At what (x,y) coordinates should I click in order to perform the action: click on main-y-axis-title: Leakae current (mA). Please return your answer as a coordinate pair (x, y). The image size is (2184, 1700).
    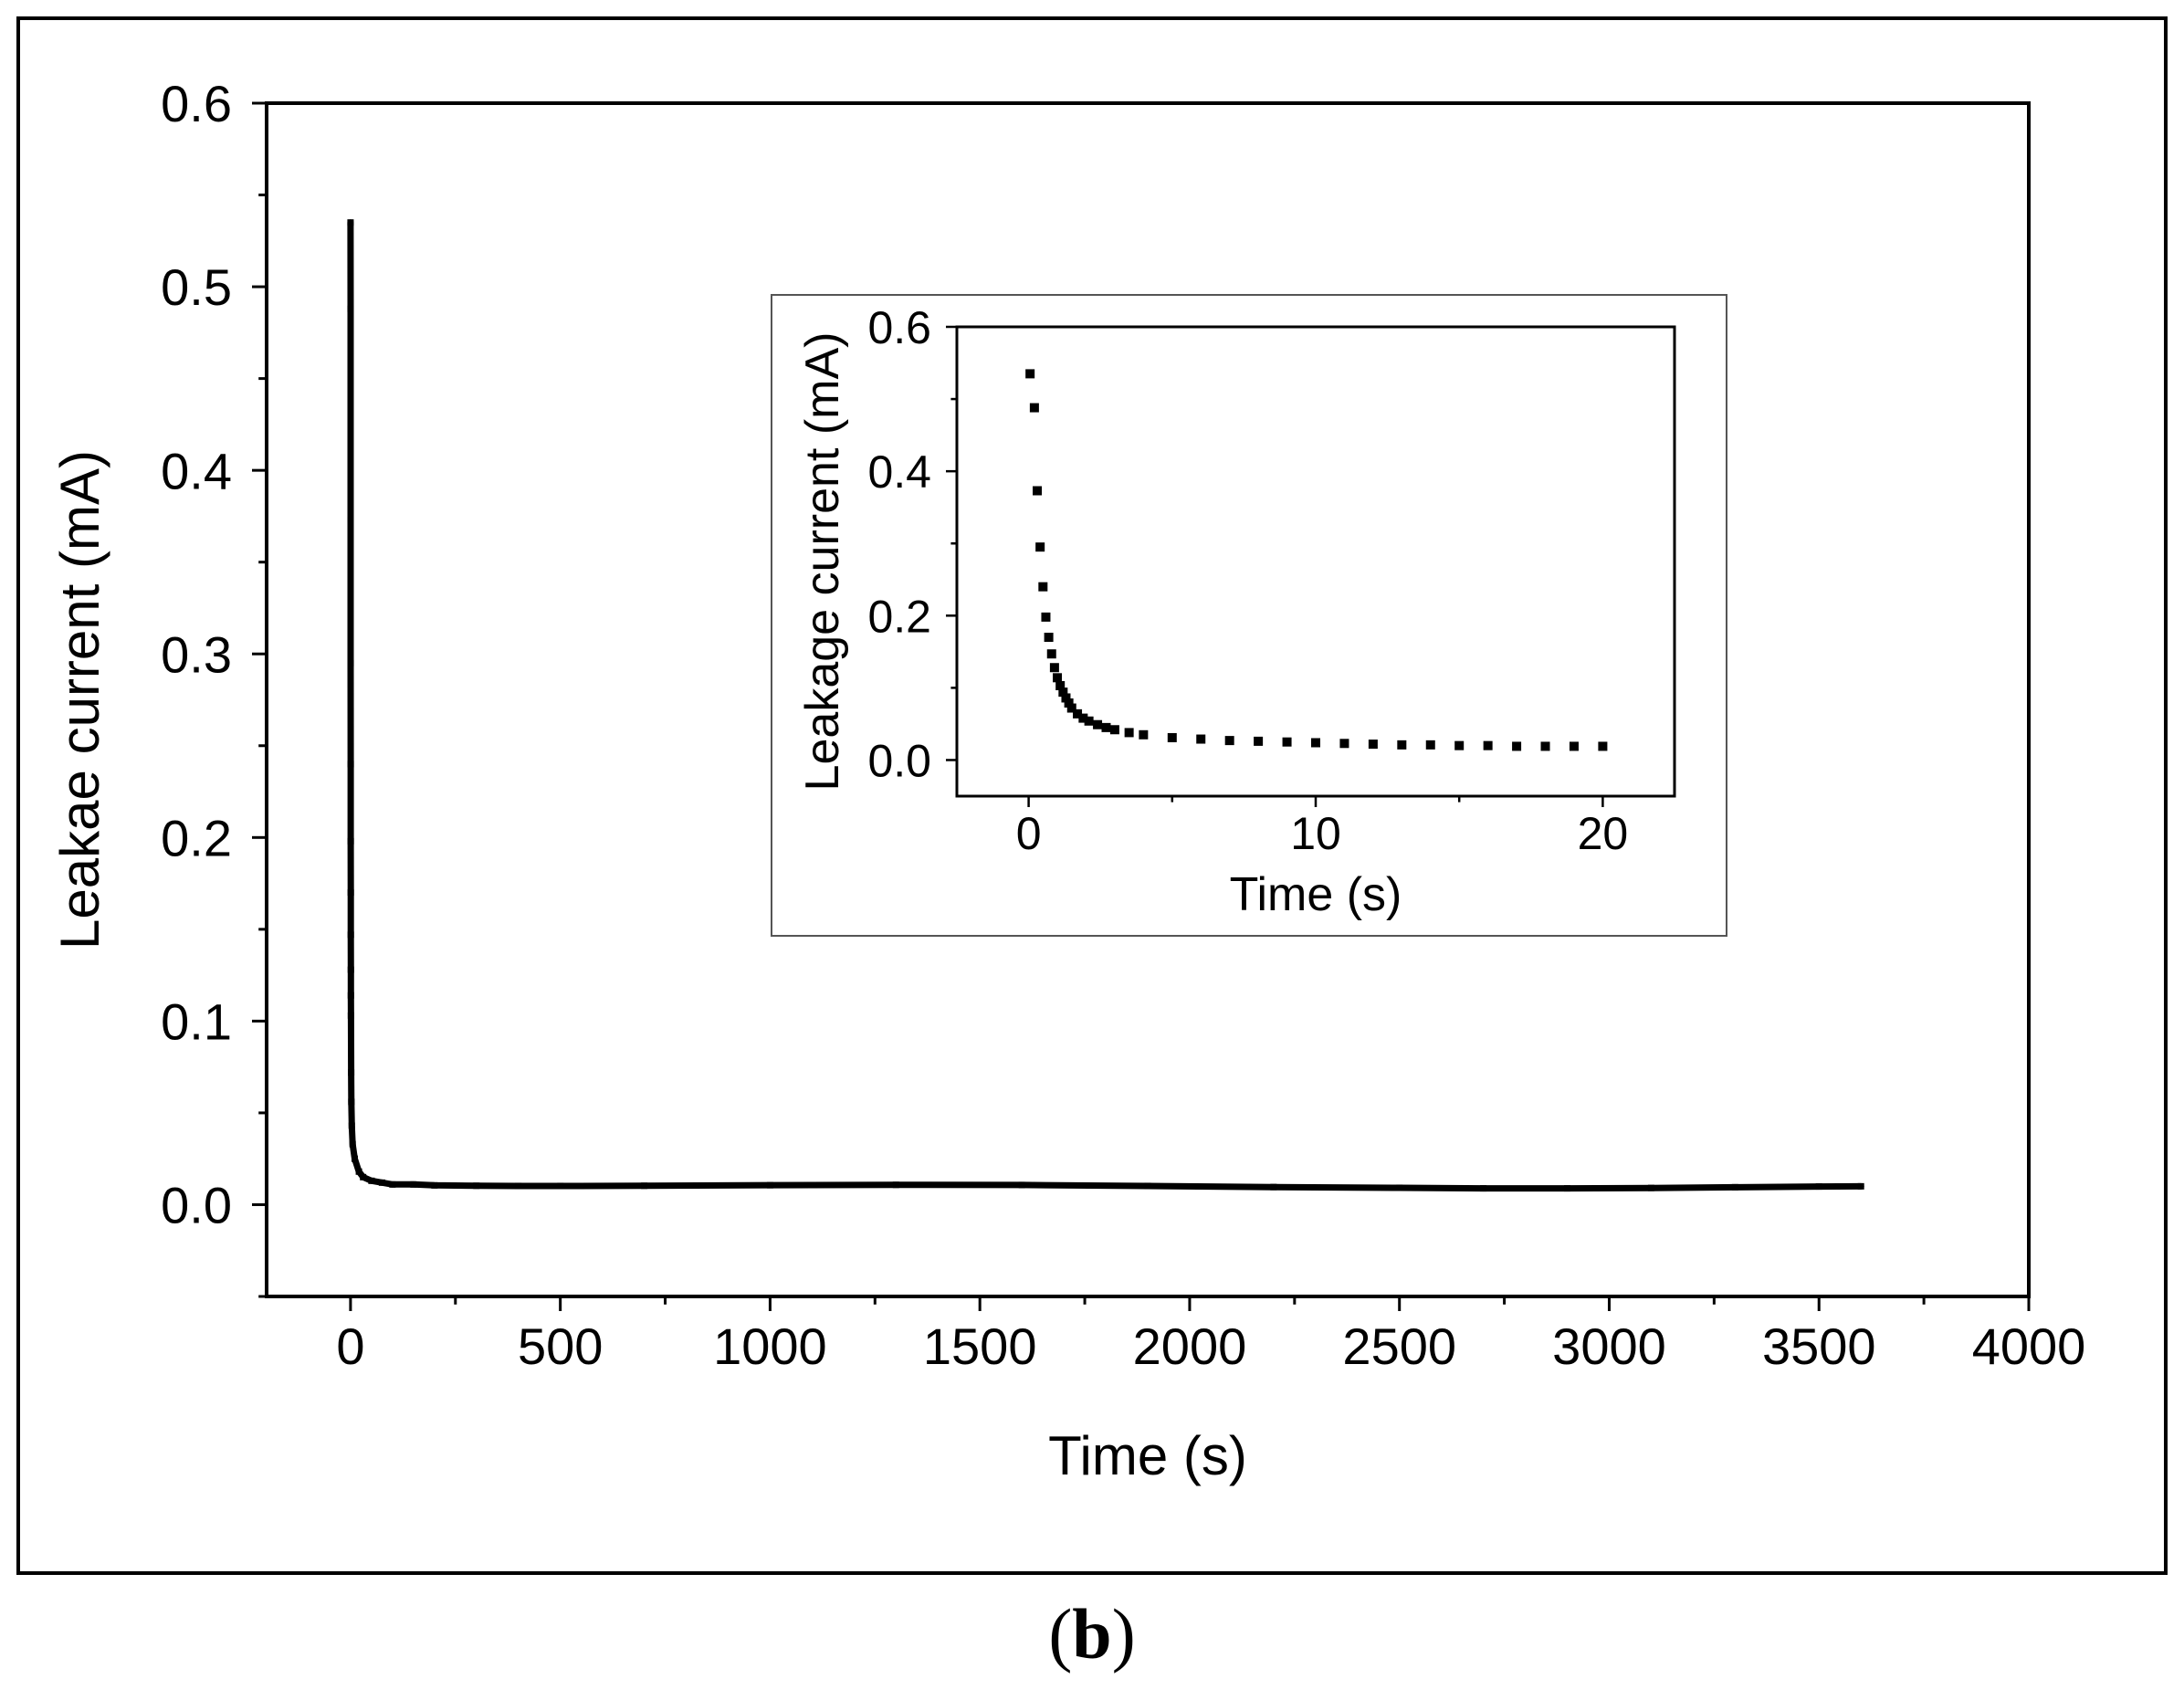
    Looking at the image, I should click on (79, 700).